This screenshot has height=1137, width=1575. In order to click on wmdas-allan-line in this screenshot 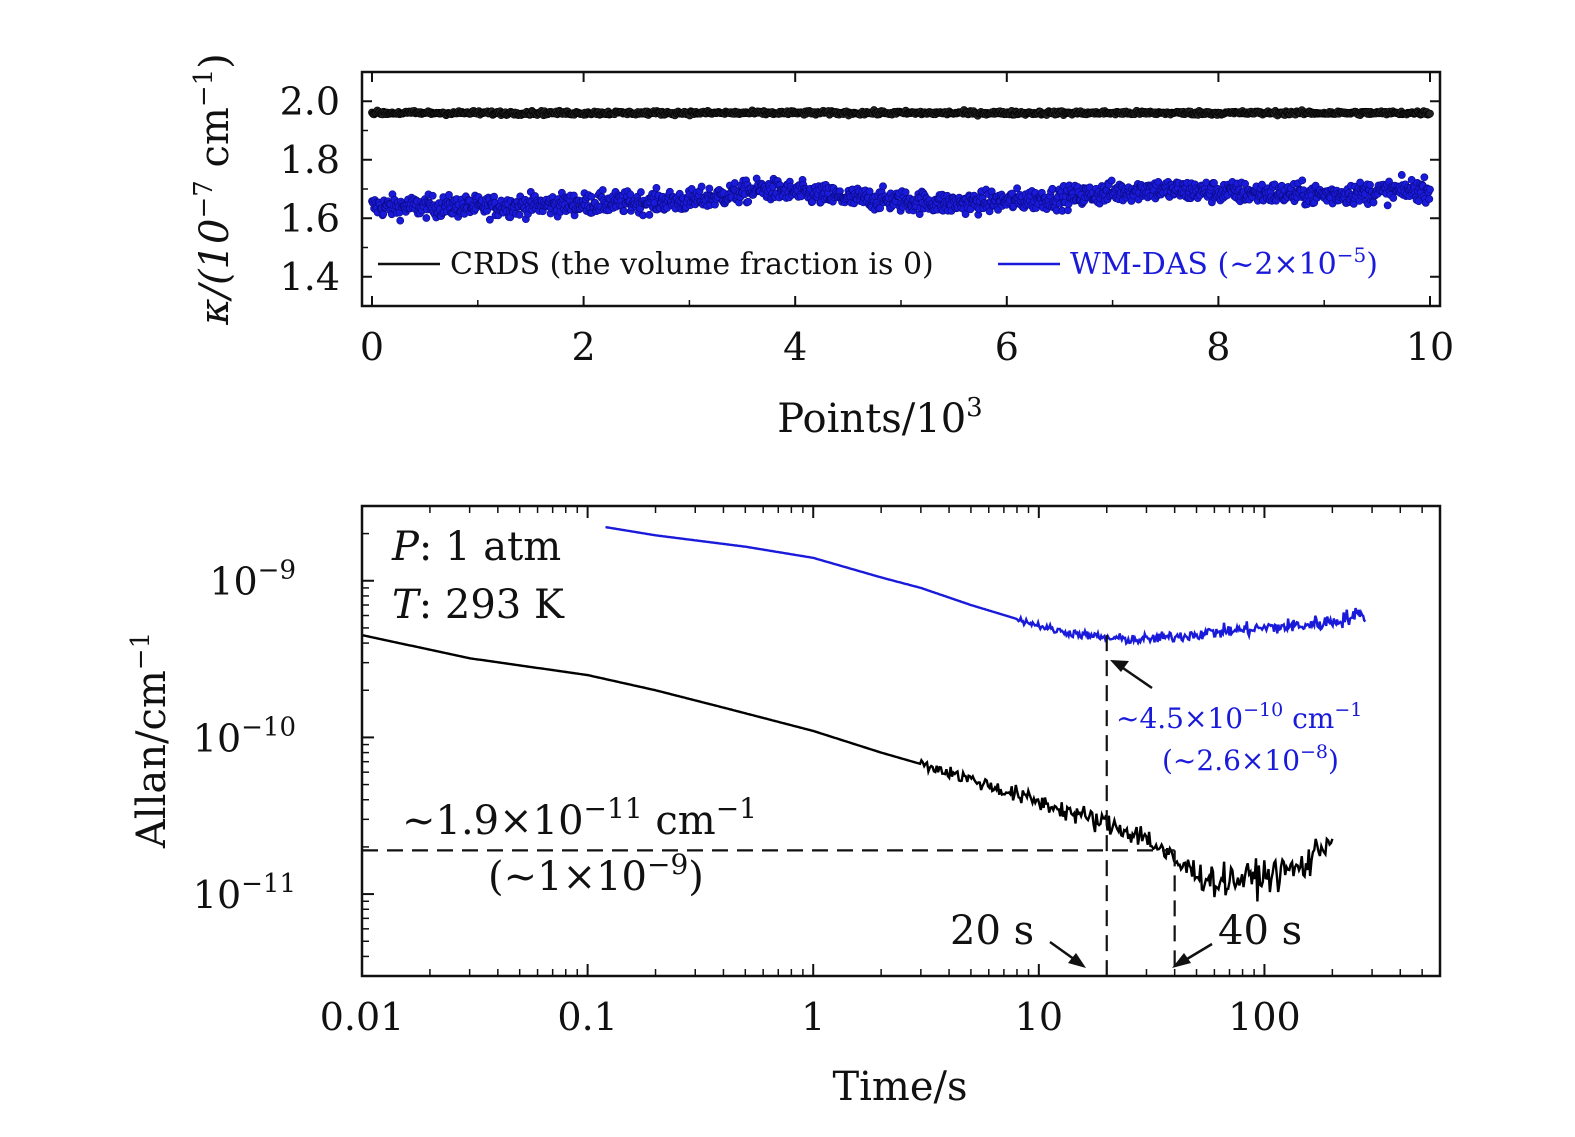, I will do `click(986, 586)`.